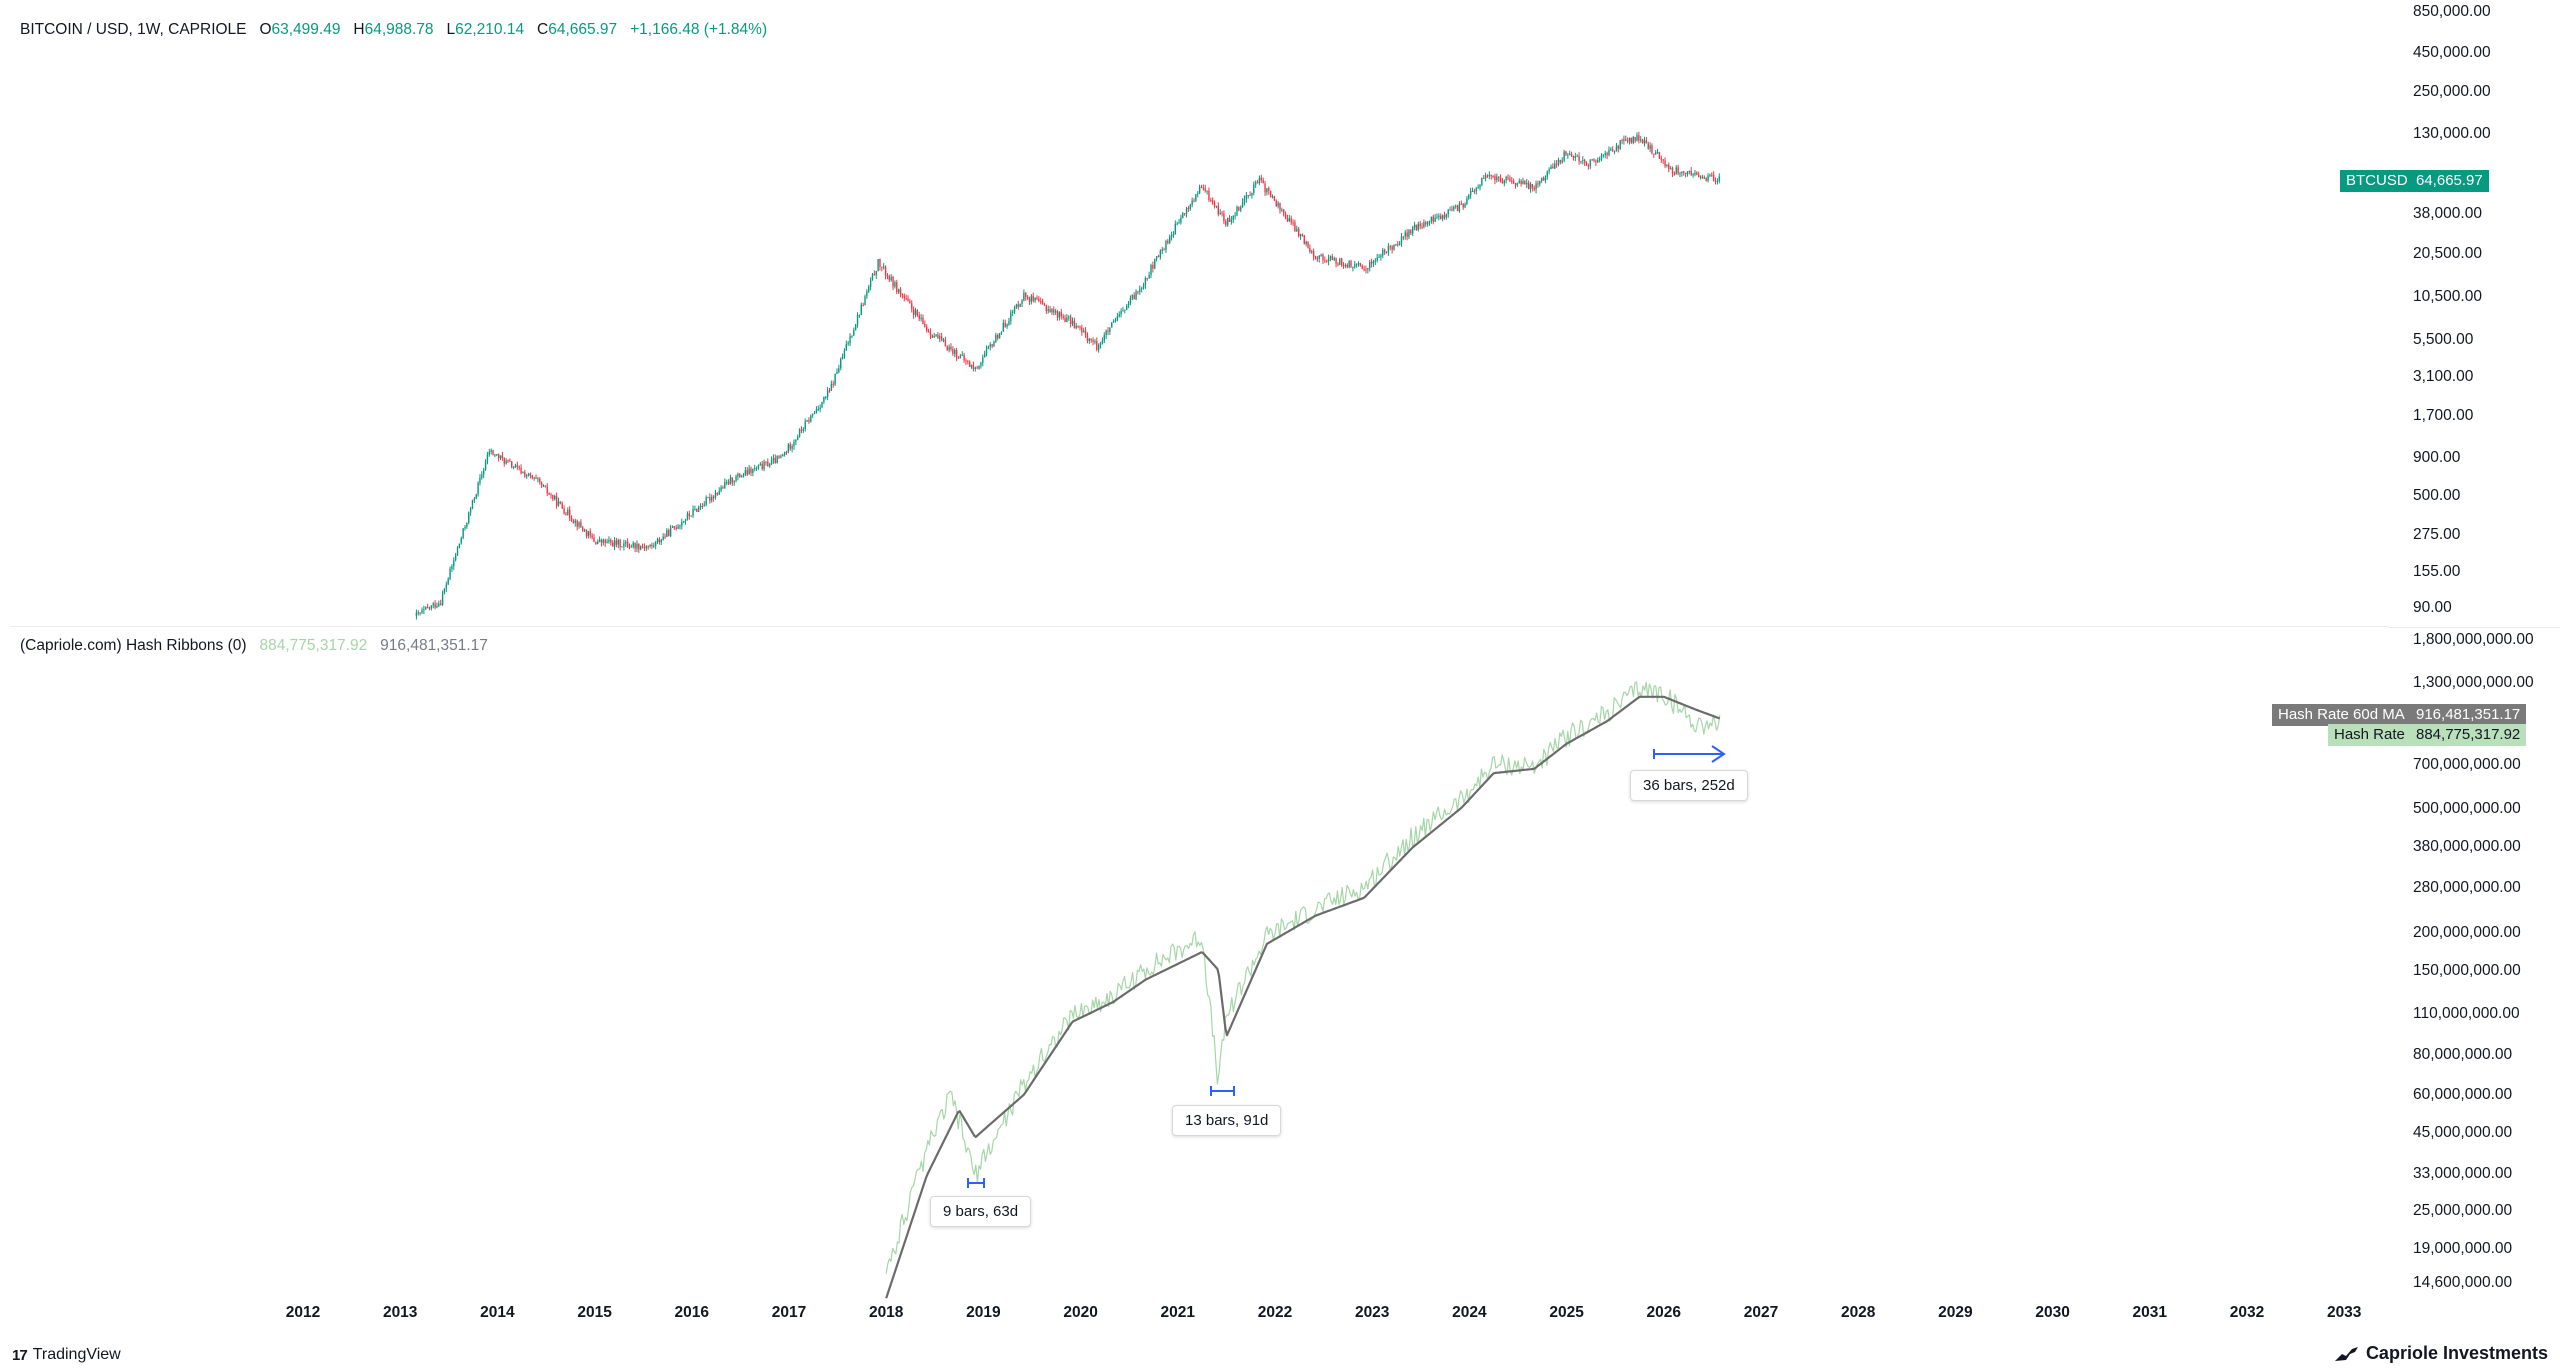 The image size is (2560, 1372). Describe the element at coordinates (1689, 785) in the screenshot. I see `measure-callout-3: 36 bars, 252d` at that location.